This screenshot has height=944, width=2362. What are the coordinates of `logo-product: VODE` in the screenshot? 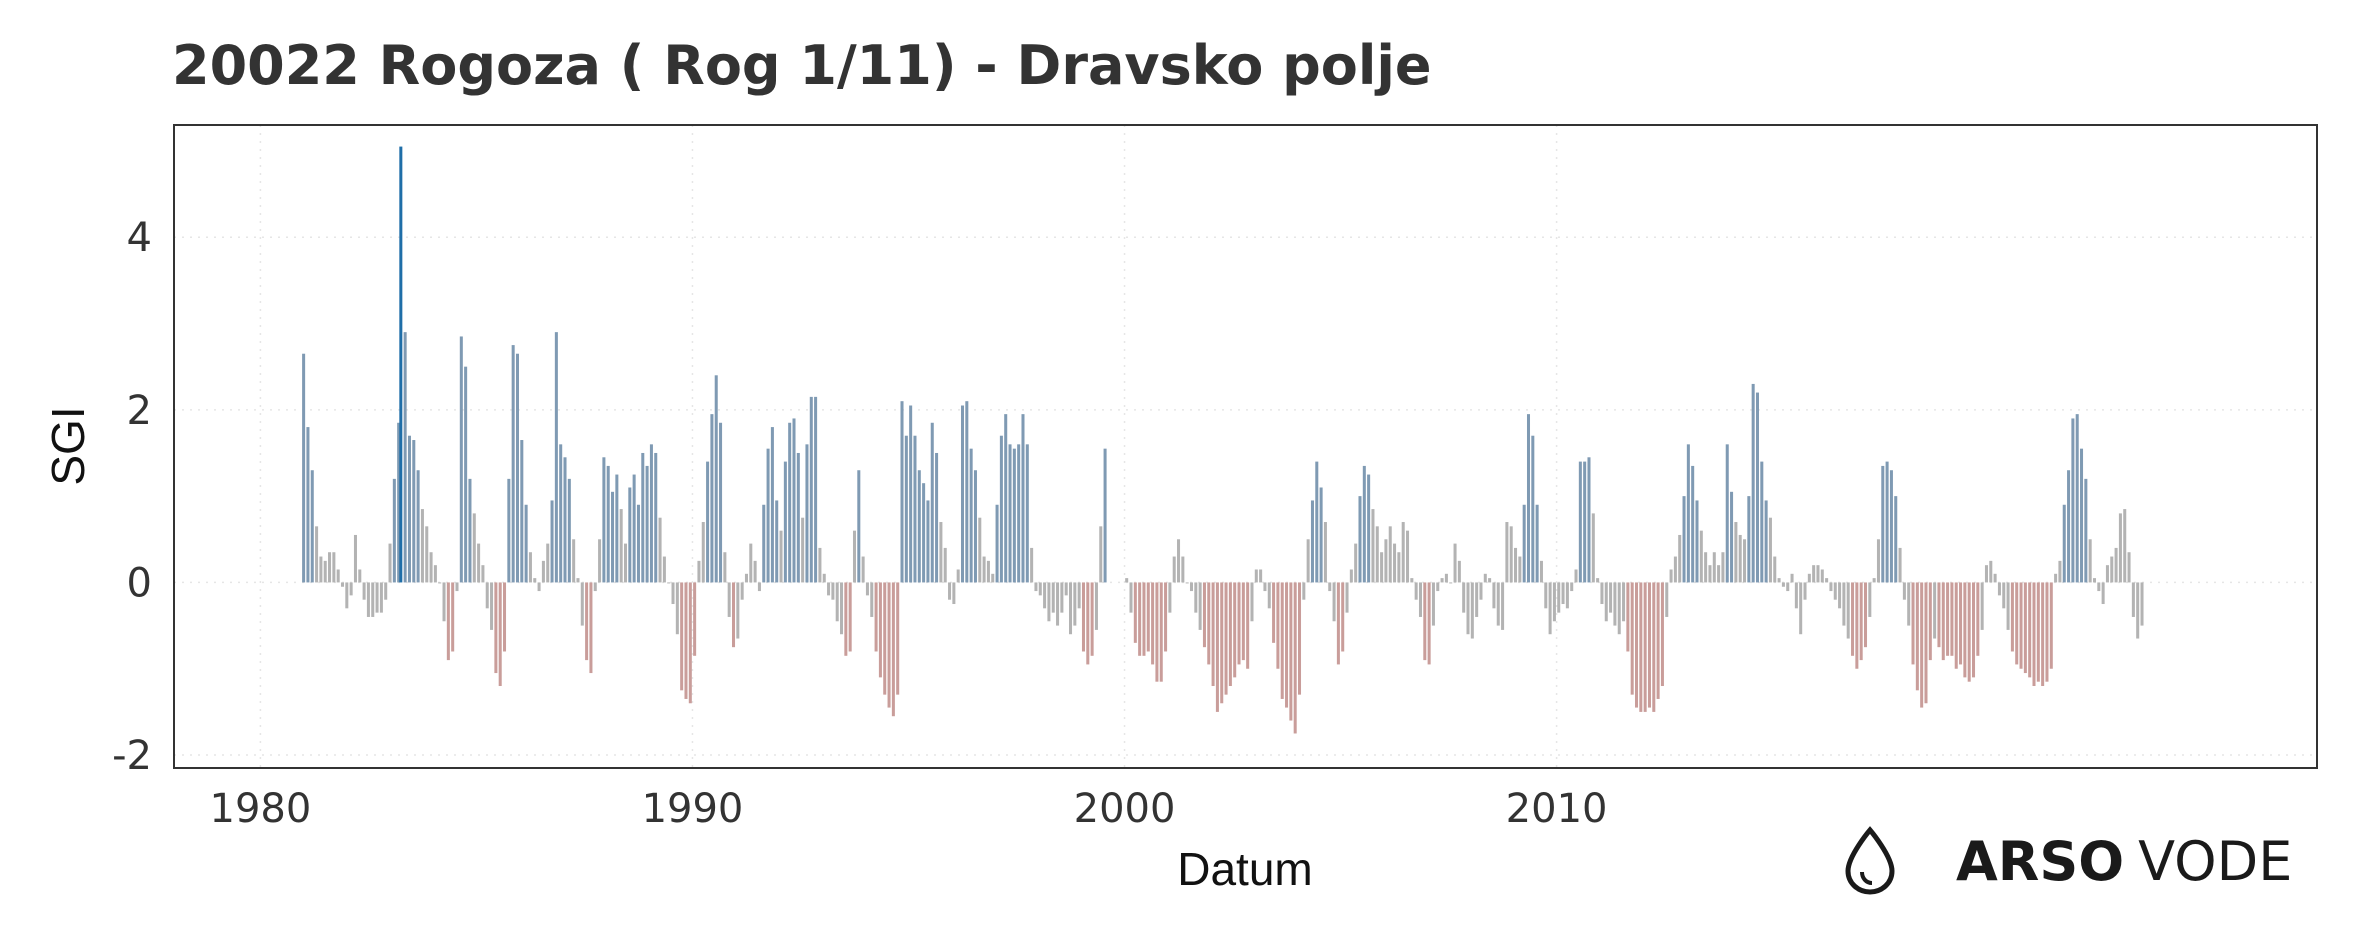 It's located at (2215, 861).